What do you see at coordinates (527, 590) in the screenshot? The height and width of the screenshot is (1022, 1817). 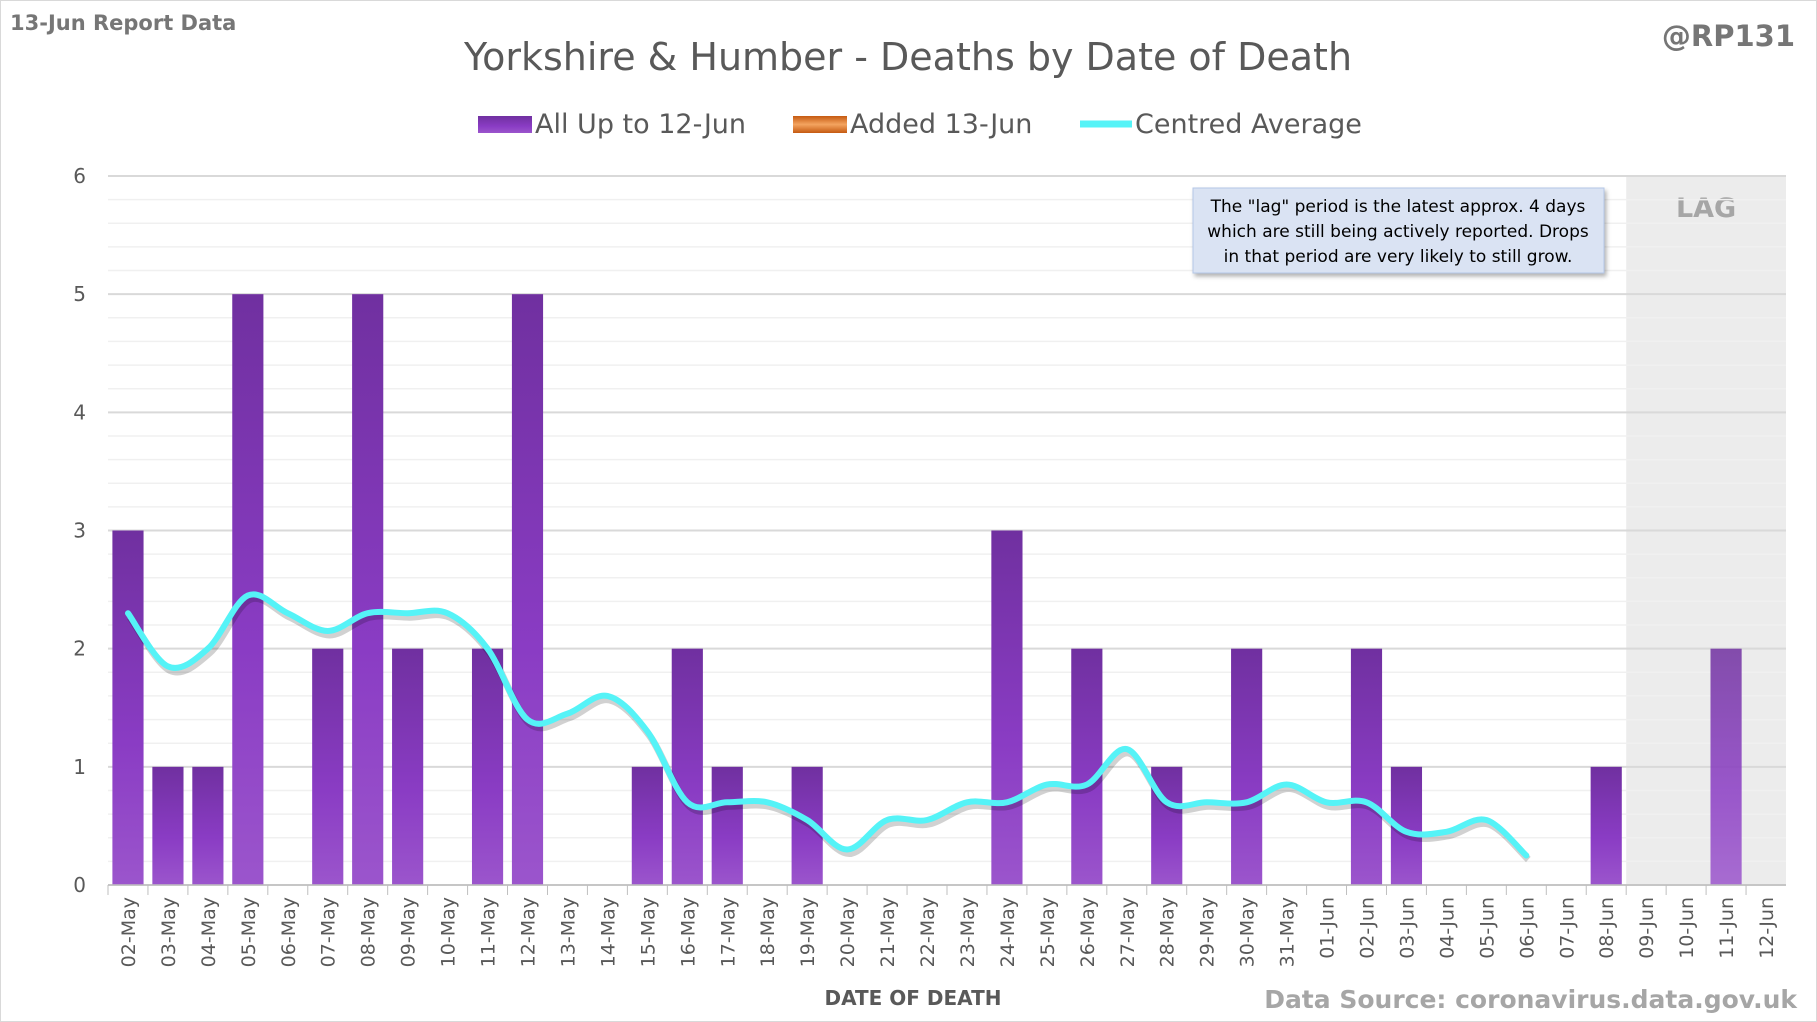 I see `bar-12-May` at bounding box center [527, 590].